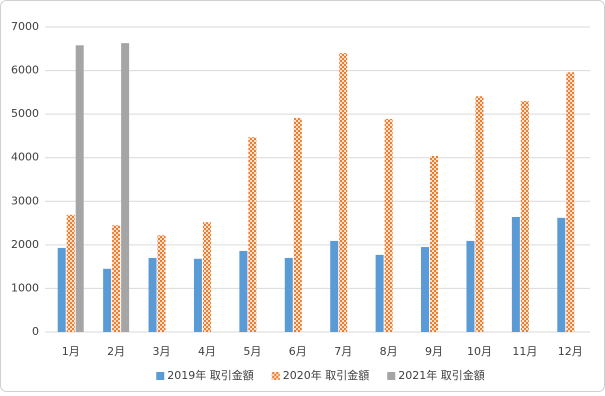  Describe the element at coordinates (570, 351) in the screenshot. I see `x-tick-label: 12月` at that location.